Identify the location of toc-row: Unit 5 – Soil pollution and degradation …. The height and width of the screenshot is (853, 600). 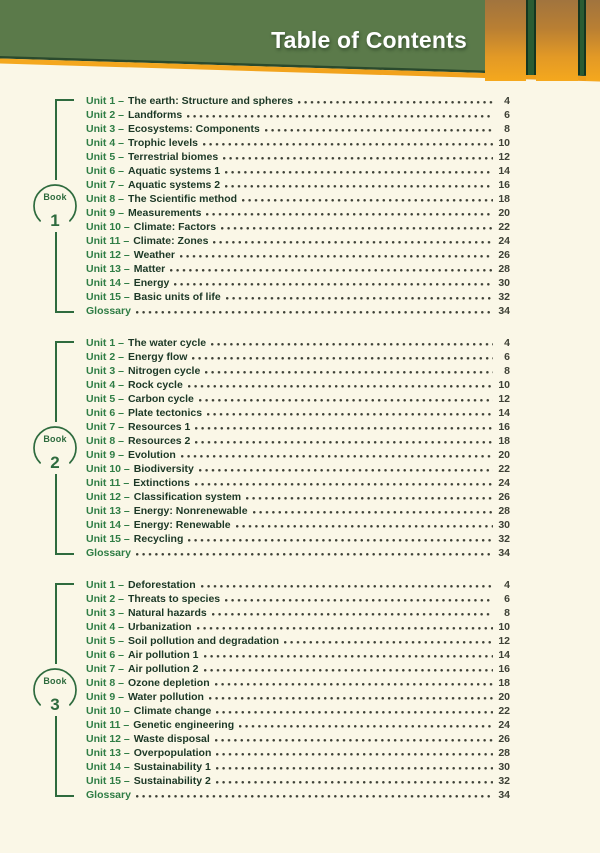
(298, 641).